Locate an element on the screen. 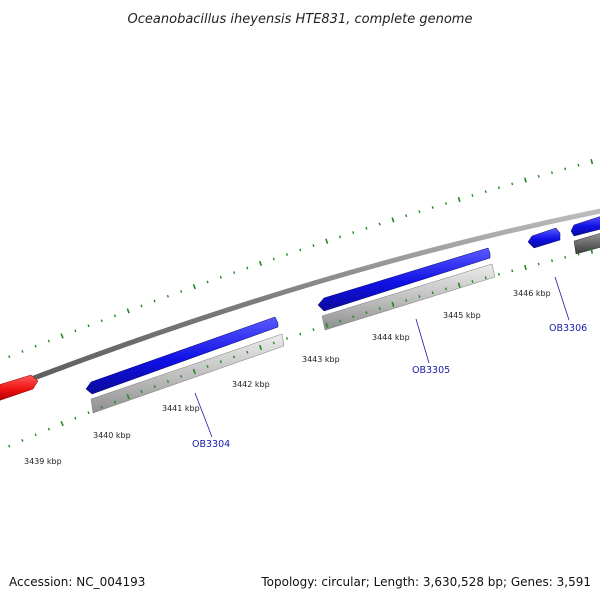  gene-arrow-ob3304 is located at coordinates (182, 355).